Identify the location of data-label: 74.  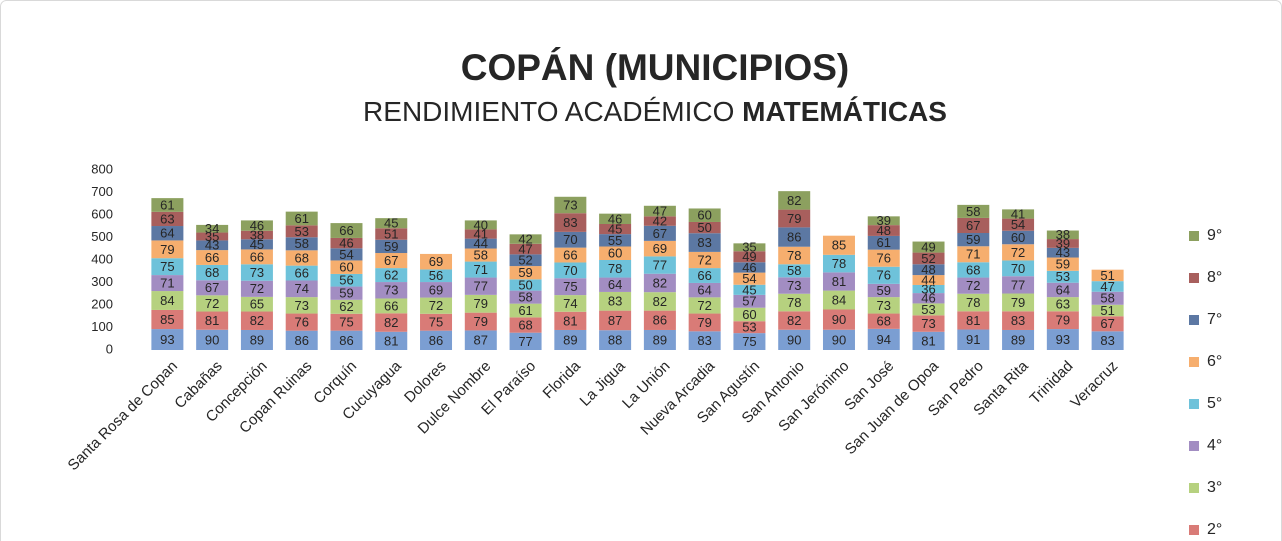
(570, 303).